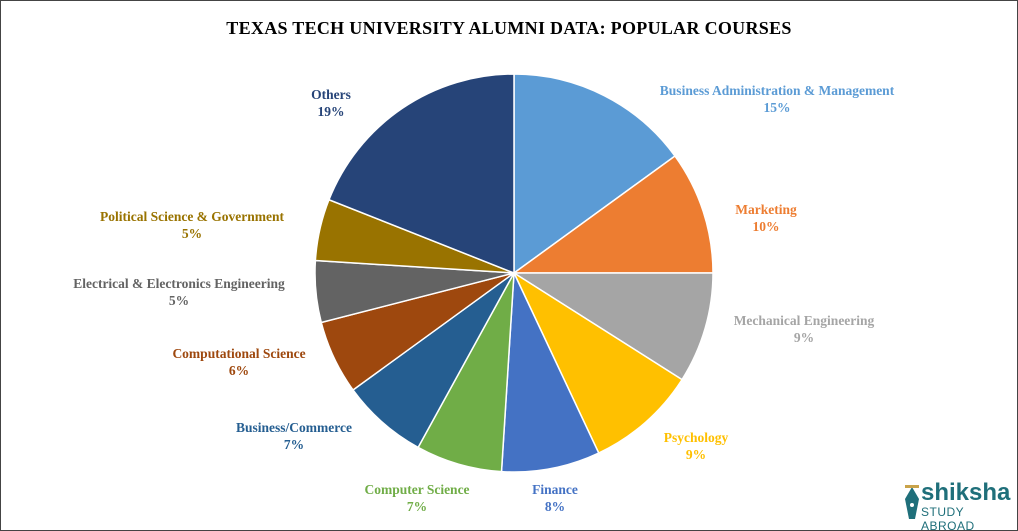 The width and height of the screenshot is (1018, 531). Describe the element at coordinates (417, 489) in the screenshot. I see `slice-label-name: Computer Science` at that location.